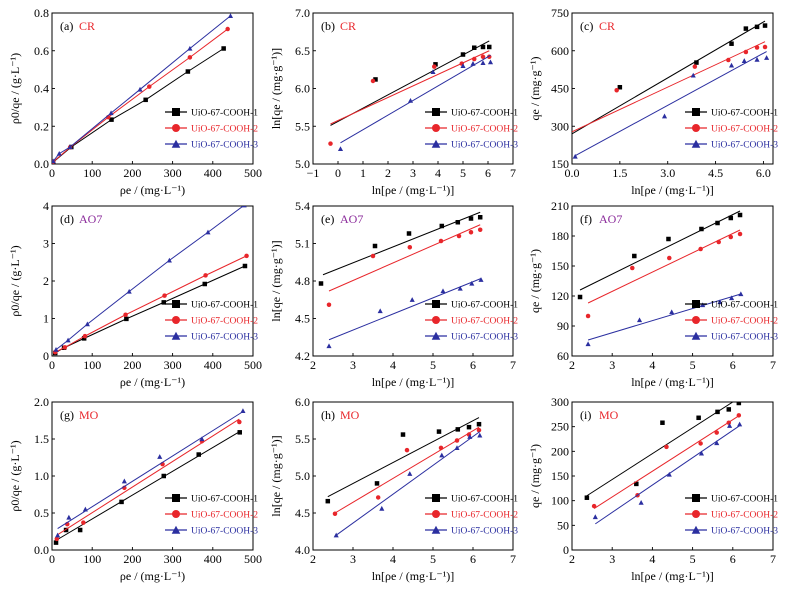 The image size is (790, 595). I want to click on legend-marker-square, so click(436, 304).